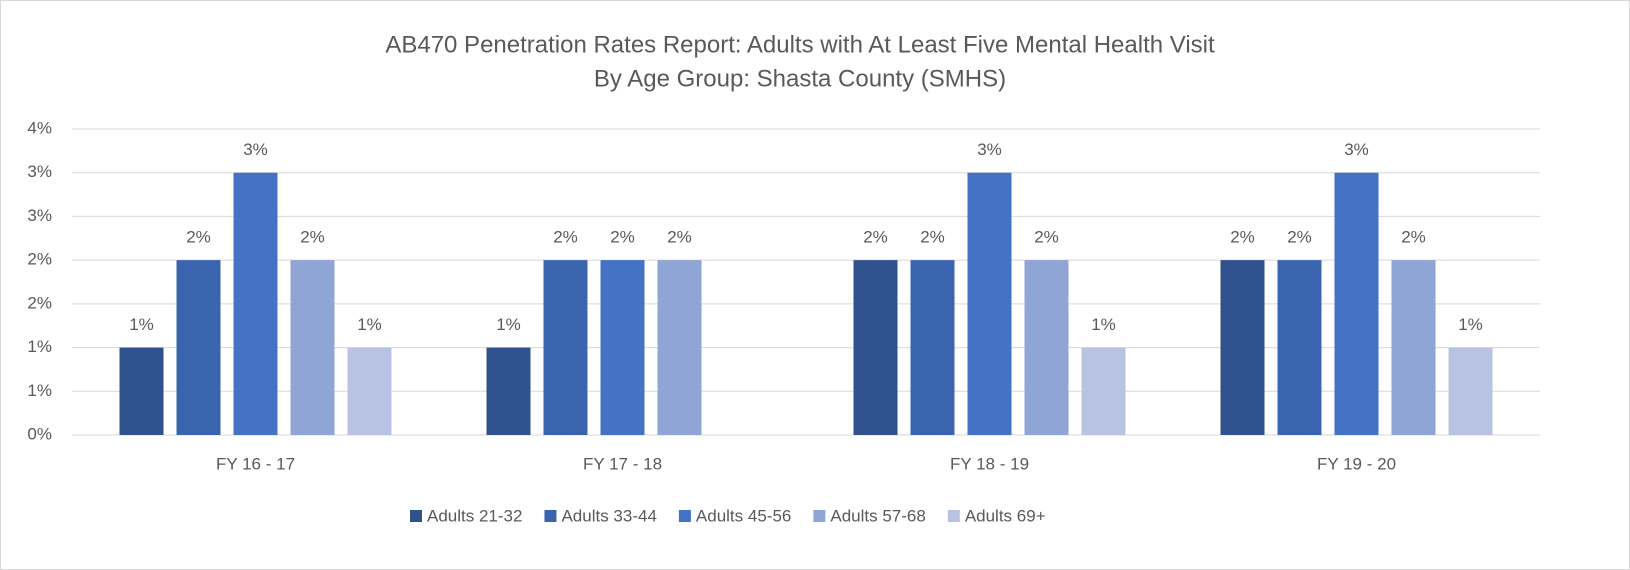  Describe the element at coordinates (1005, 515) in the screenshot. I see `legend-label: Adults 69+` at that location.